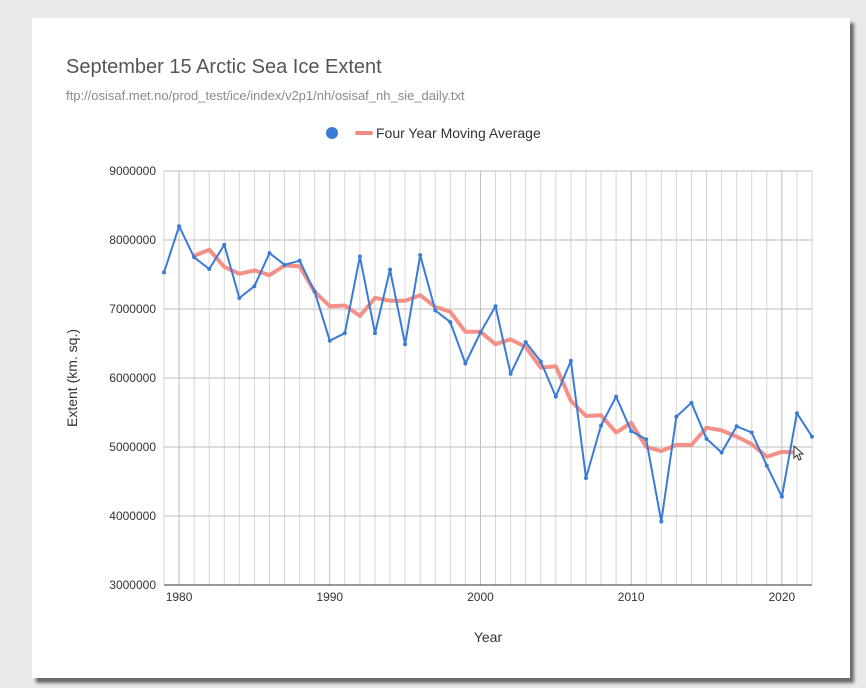 This screenshot has width=866, height=688. What do you see at coordinates (132, 378) in the screenshot?
I see `y-tick-label: 6000000` at bounding box center [132, 378].